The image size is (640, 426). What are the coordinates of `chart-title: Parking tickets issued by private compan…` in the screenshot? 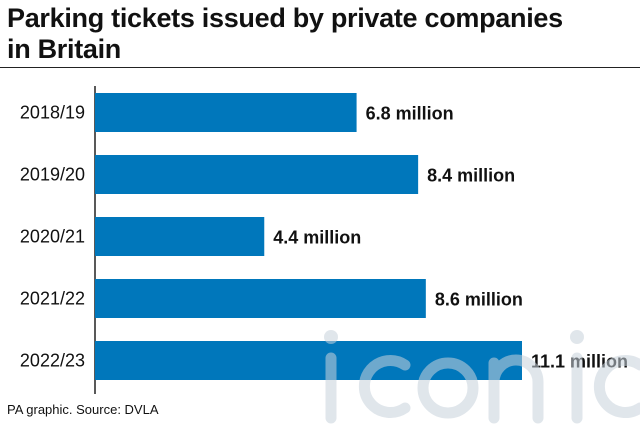 It's located at (320, 34).